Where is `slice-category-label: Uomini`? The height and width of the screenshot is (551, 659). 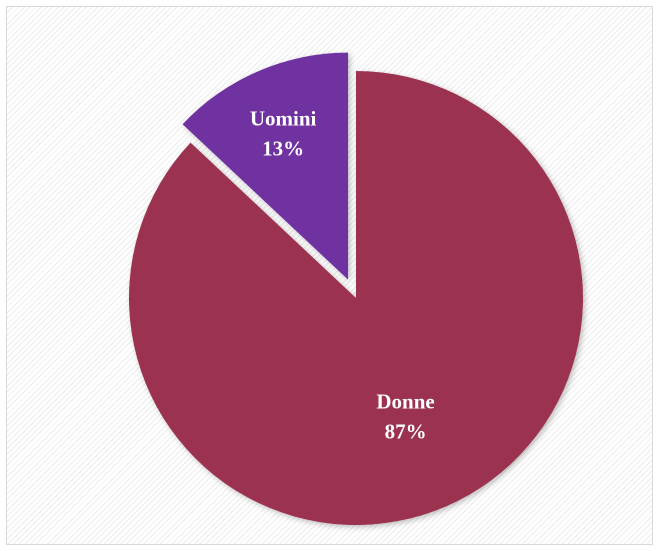 slice-category-label: Uomini is located at coordinates (283, 119).